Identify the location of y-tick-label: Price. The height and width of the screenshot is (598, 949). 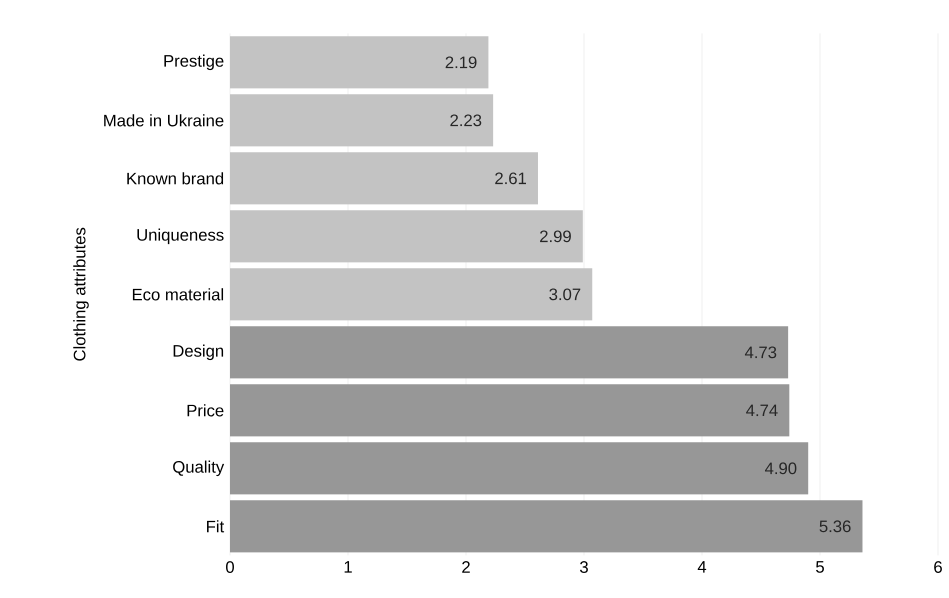
(206, 410).